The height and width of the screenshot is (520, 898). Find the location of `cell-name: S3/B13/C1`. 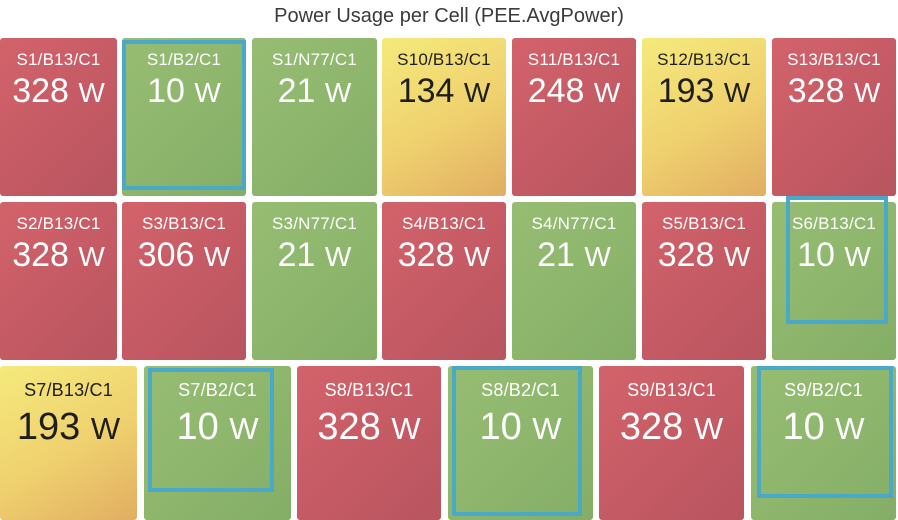

cell-name: S3/B13/C1 is located at coordinates (184, 223).